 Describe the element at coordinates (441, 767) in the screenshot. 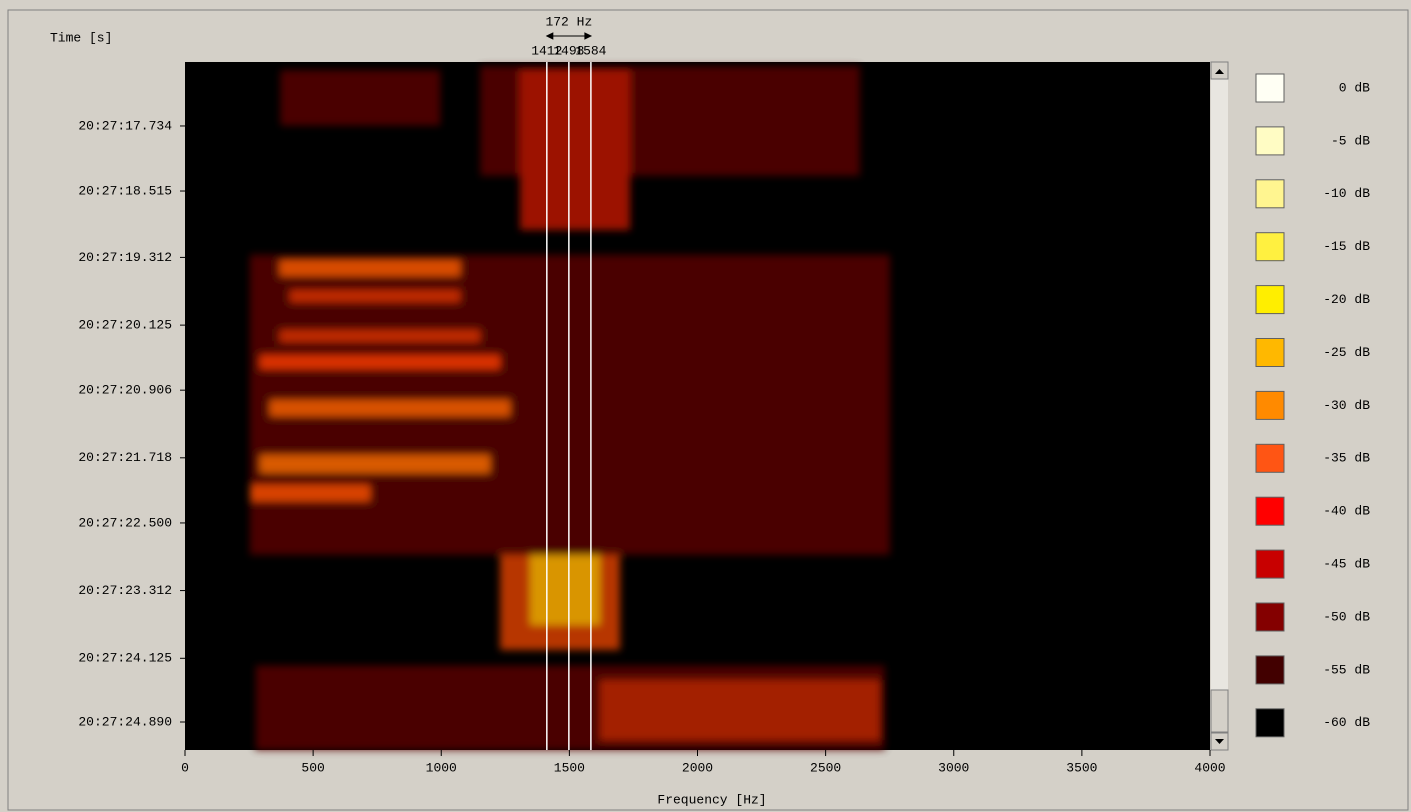

I see `x-tick-label: 1000` at that location.